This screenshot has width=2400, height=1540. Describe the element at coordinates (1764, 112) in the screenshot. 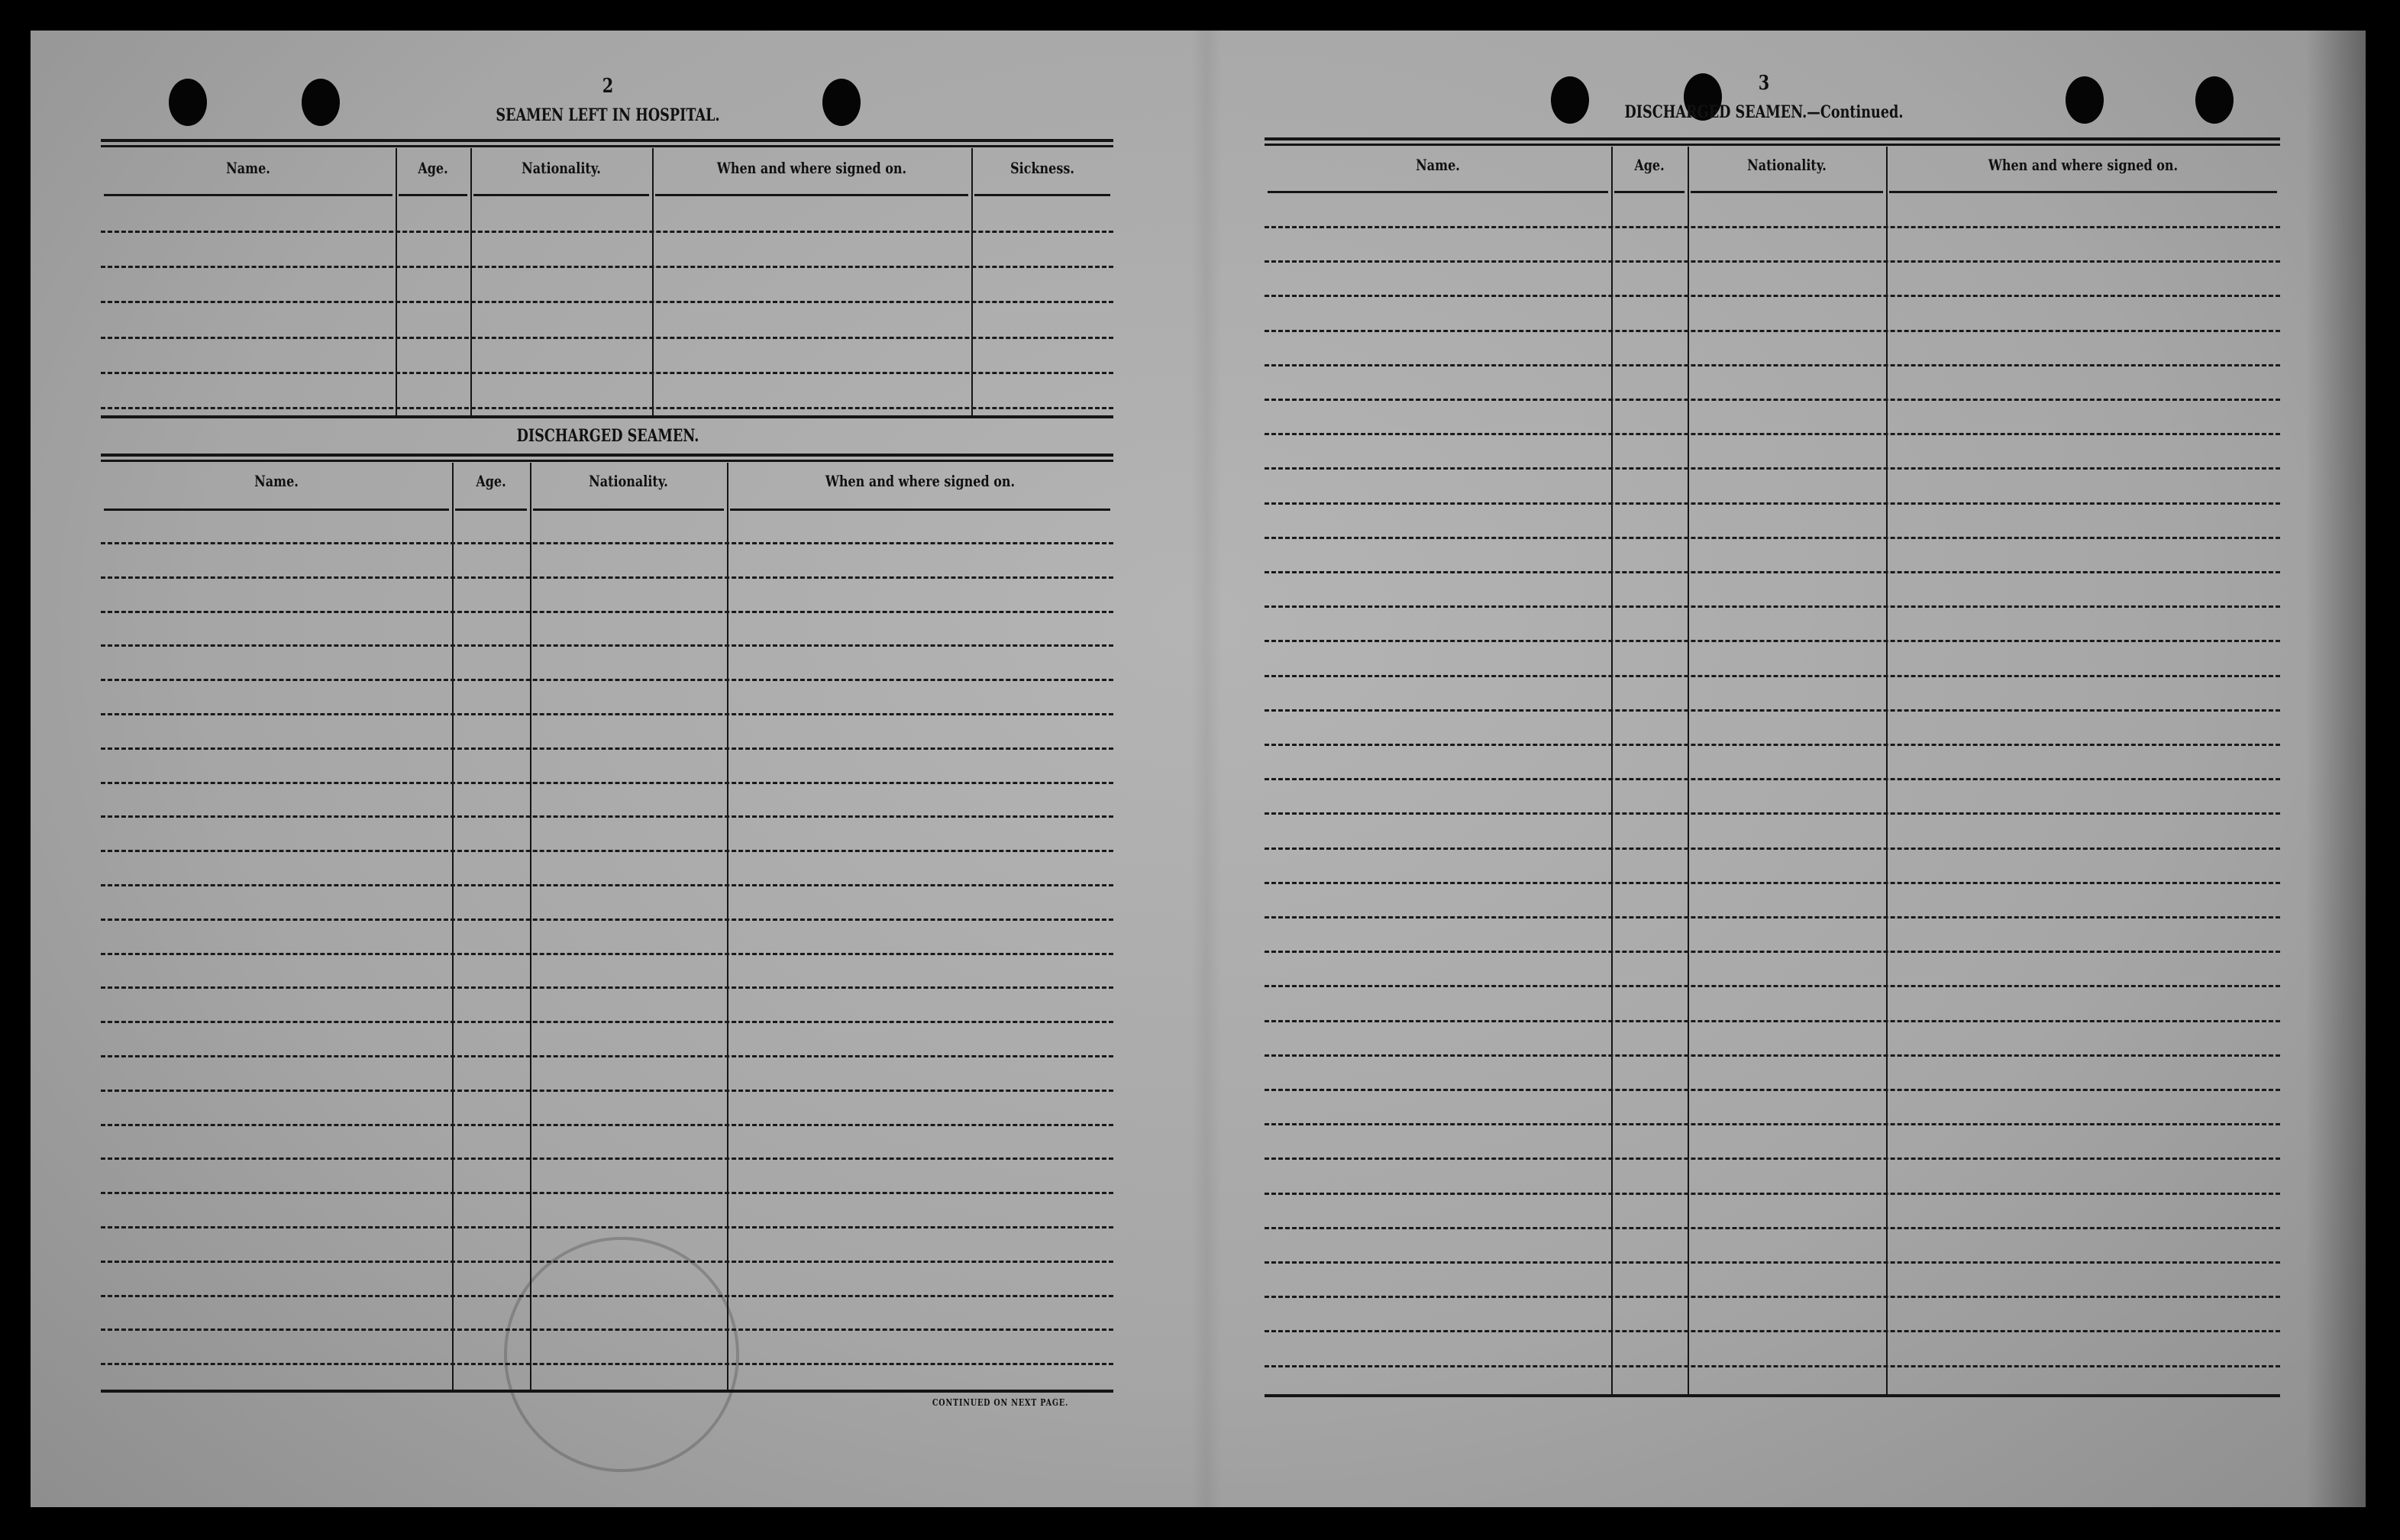

I see `continued-section-title: DISCHARGED SEAMEN.—Continued.` at that location.